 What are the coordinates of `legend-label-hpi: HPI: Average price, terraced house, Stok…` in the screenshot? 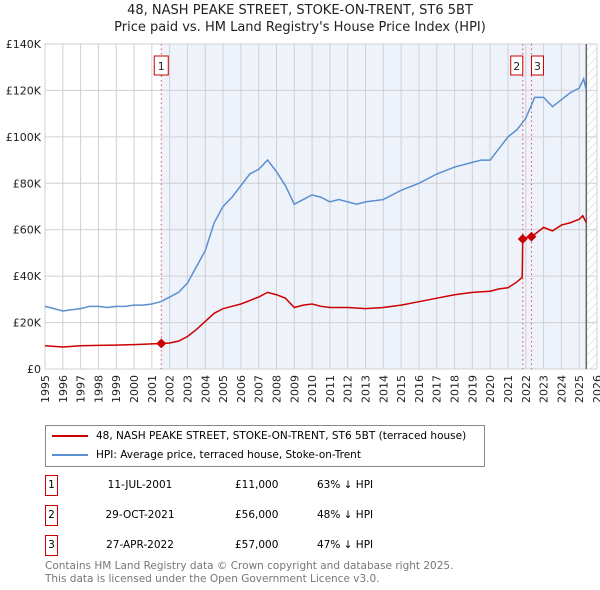 It's located at (228, 455).